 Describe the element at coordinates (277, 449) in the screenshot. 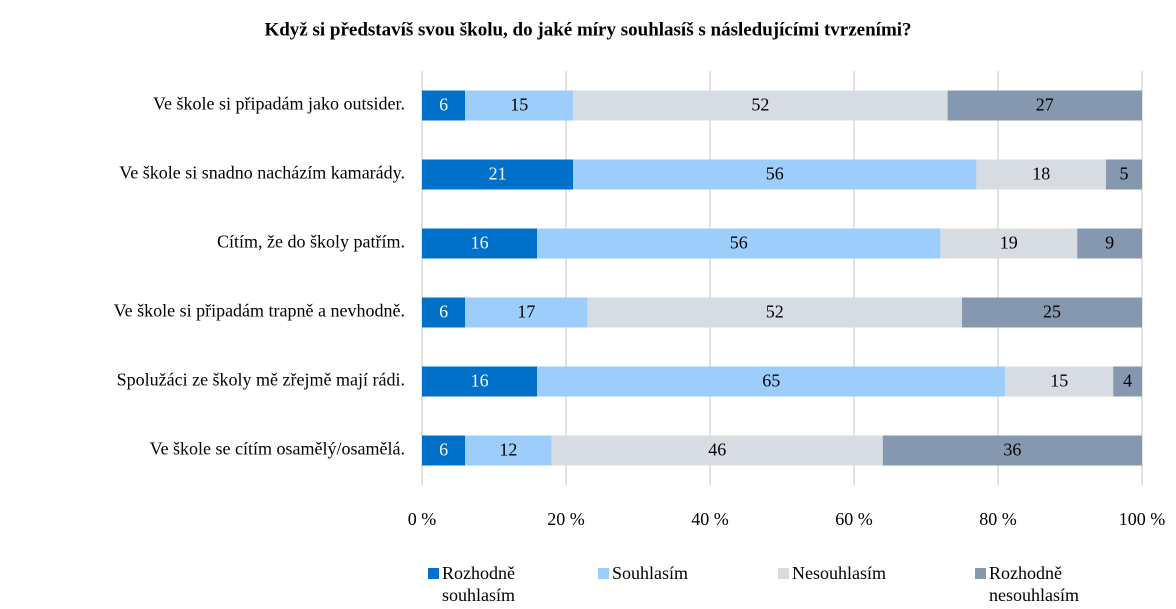

I see `y-tick-label: Ve škole se cítím osamělý/osamělá.` at that location.